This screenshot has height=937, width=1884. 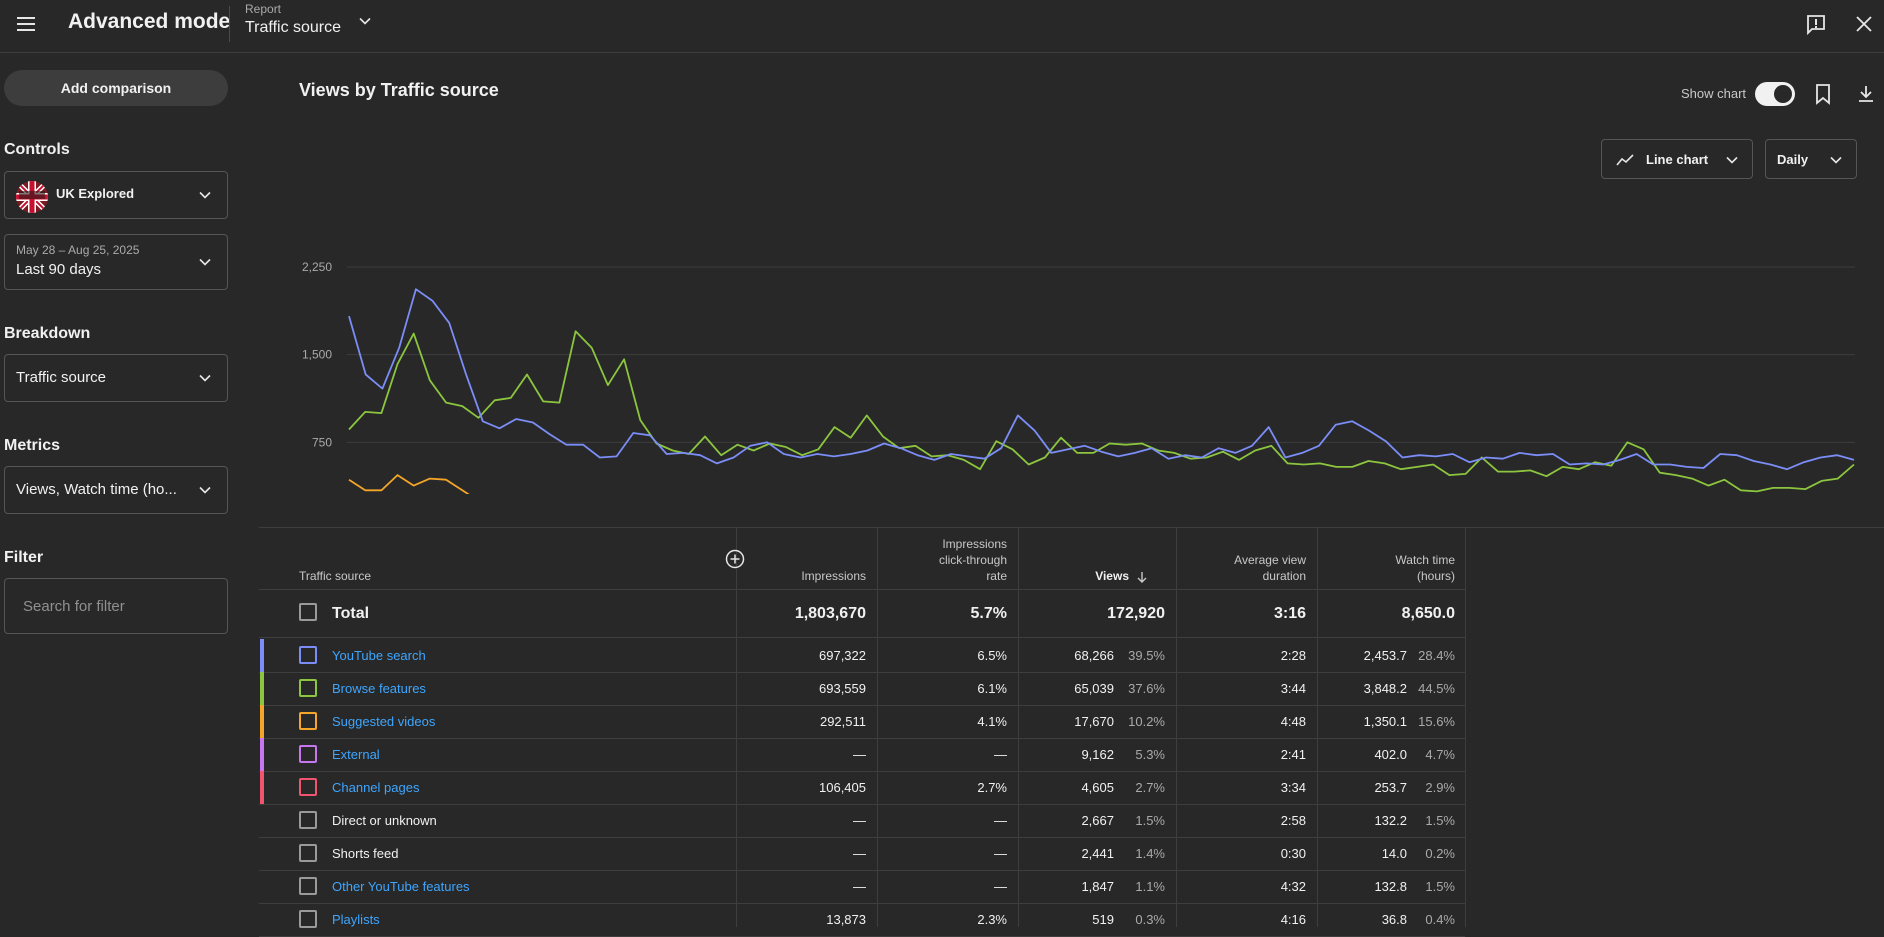 What do you see at coordinates (1142, 577) in the screenshot?
I see `arrow-down-icon` at bounding box center [1142, 577].